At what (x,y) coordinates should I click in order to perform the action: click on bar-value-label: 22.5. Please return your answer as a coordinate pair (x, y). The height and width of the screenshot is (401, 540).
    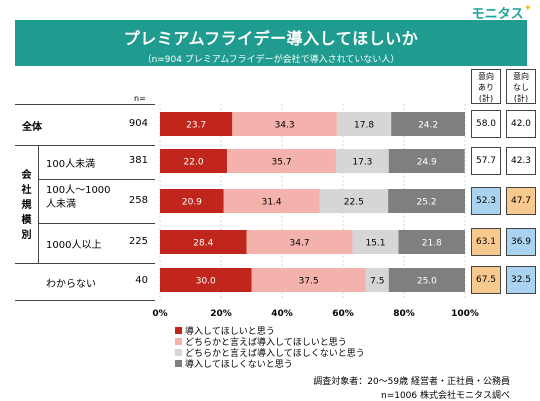
    Looking at the image, I should click on (354, 203).